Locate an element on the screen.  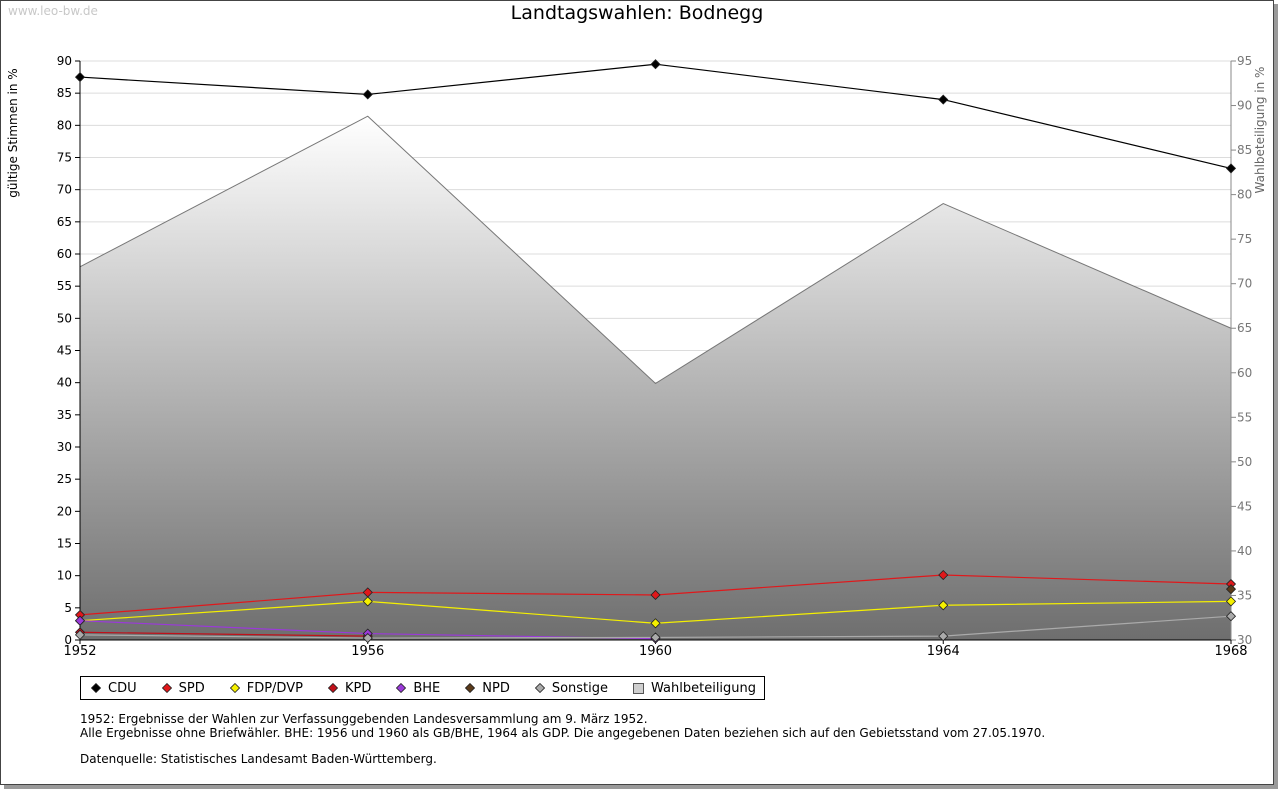
y2-tick-label: 30 is located at coordinates (1244, 640).